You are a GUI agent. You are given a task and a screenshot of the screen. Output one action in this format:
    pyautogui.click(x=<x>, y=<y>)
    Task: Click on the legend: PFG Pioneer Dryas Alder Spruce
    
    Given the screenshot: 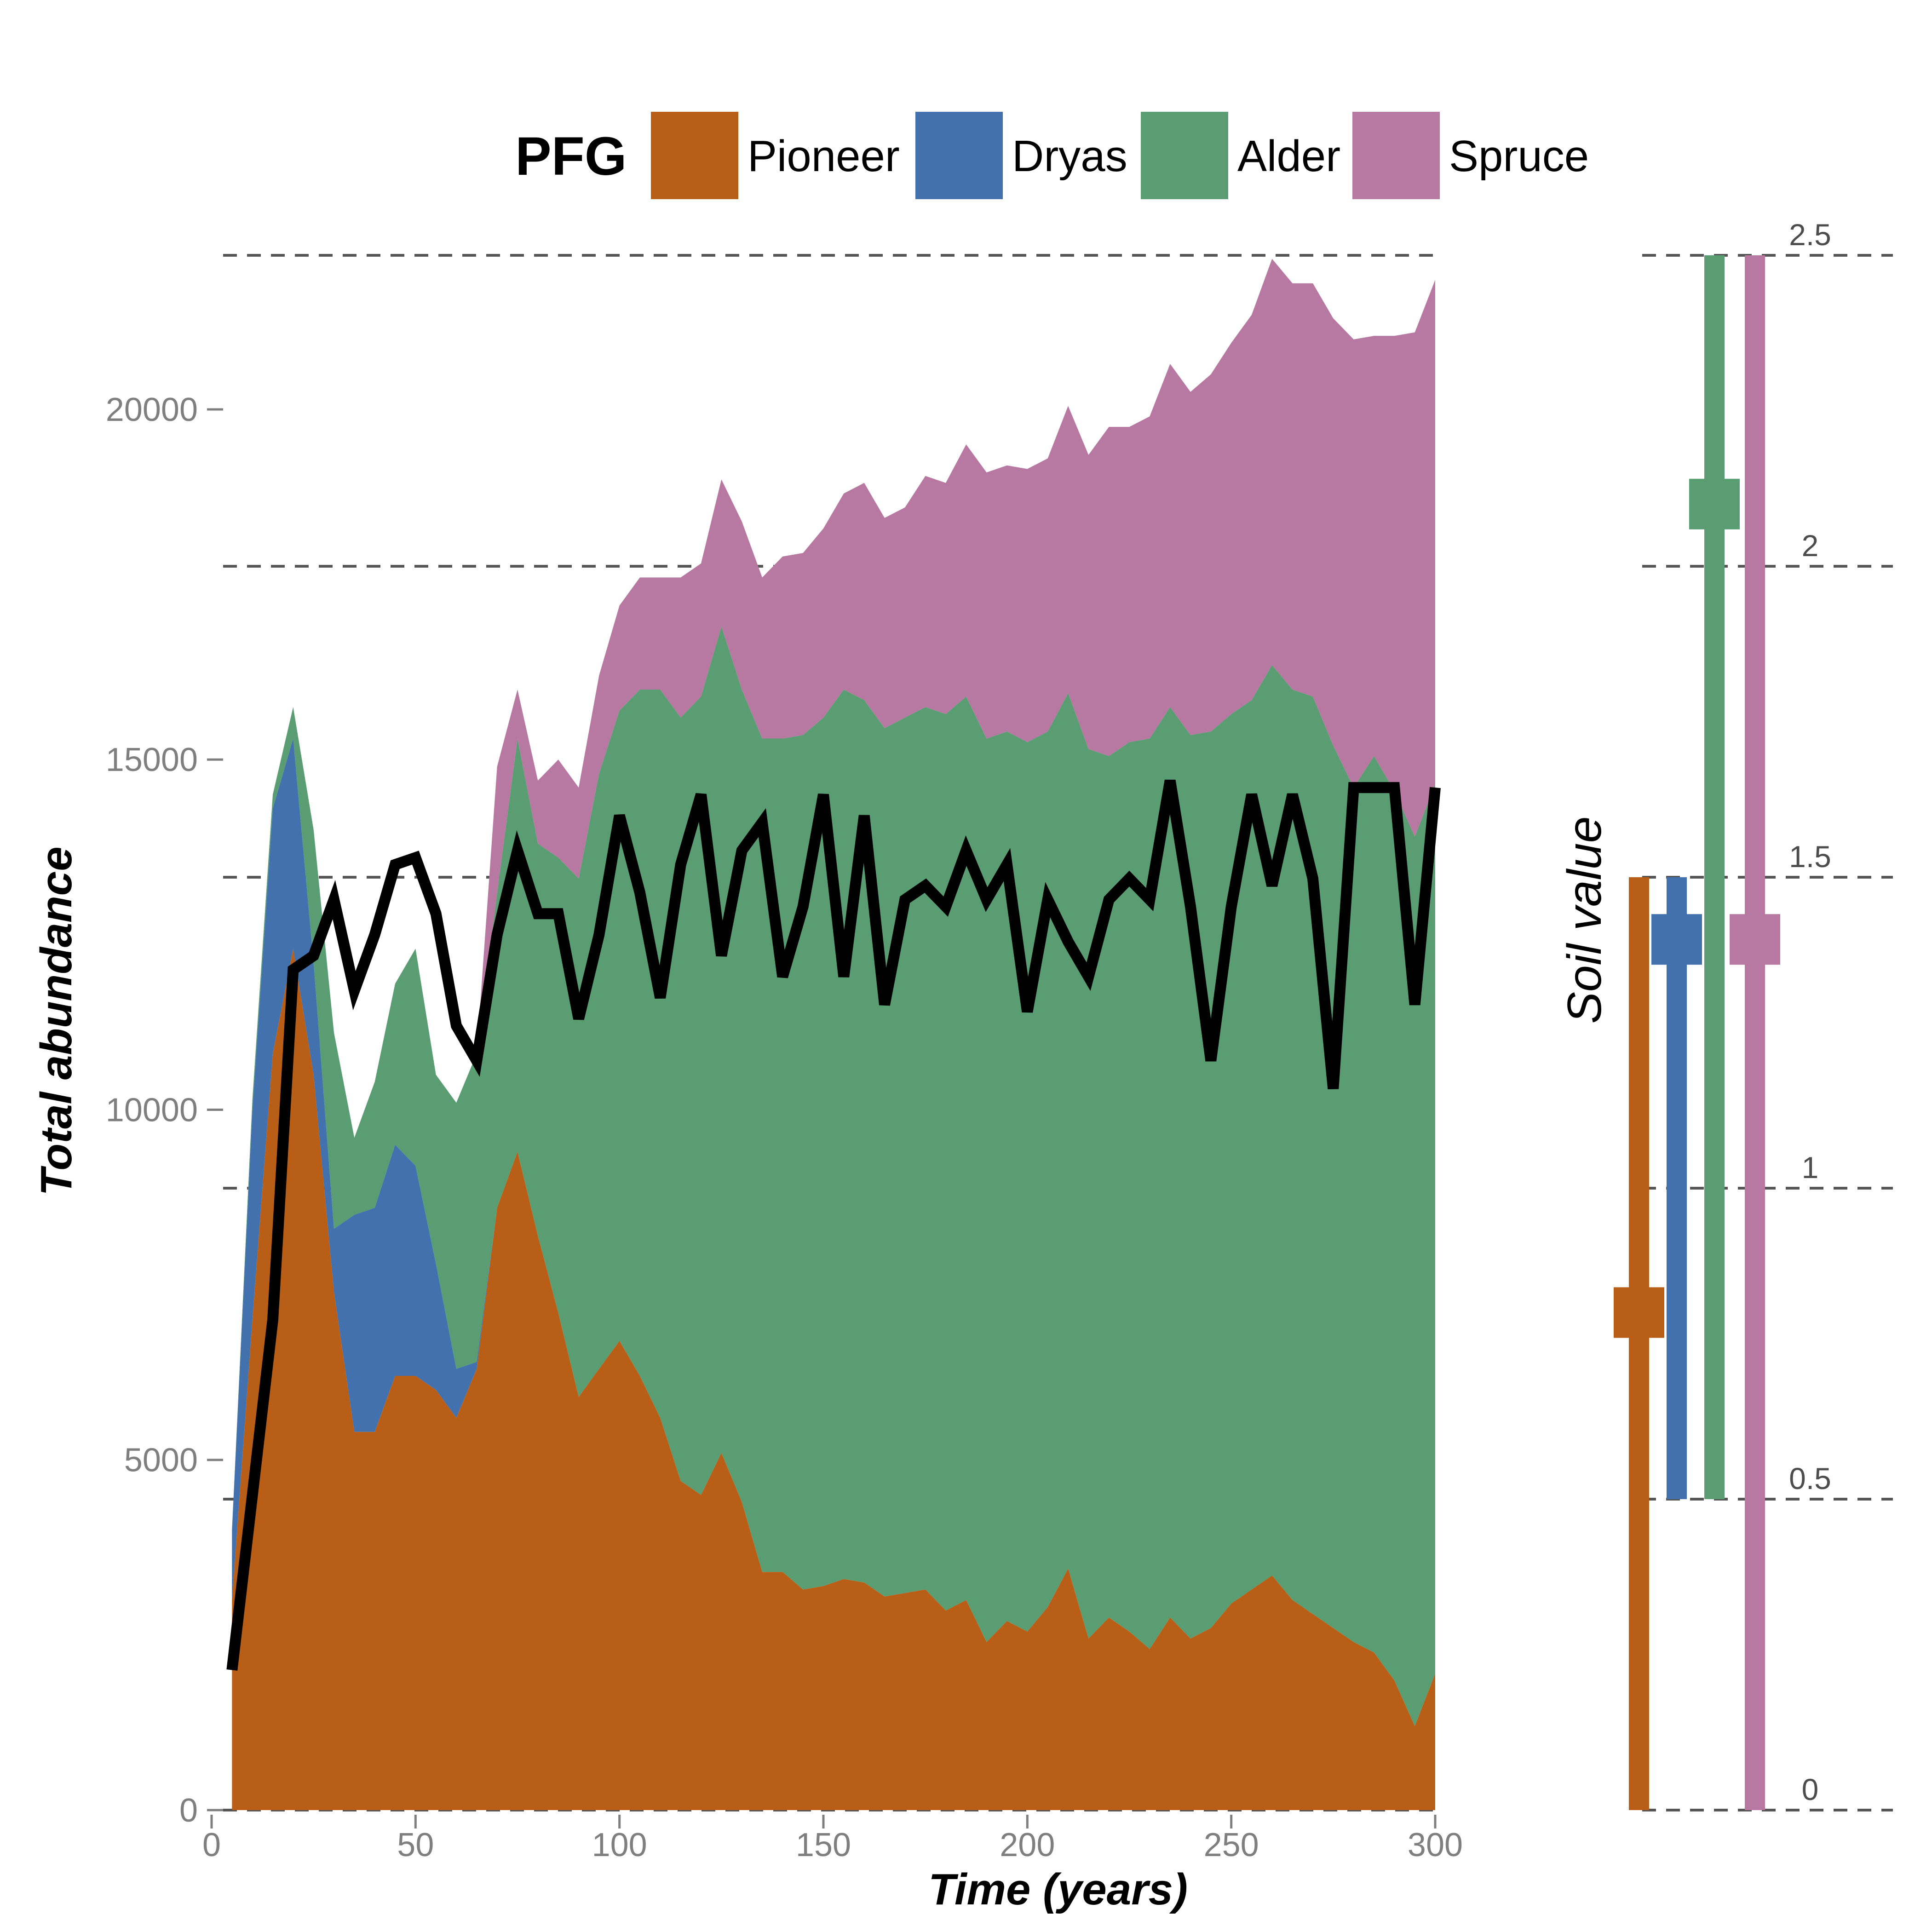 What is the action you would take?
    pyautogui.click(x=1052, y=155)
    